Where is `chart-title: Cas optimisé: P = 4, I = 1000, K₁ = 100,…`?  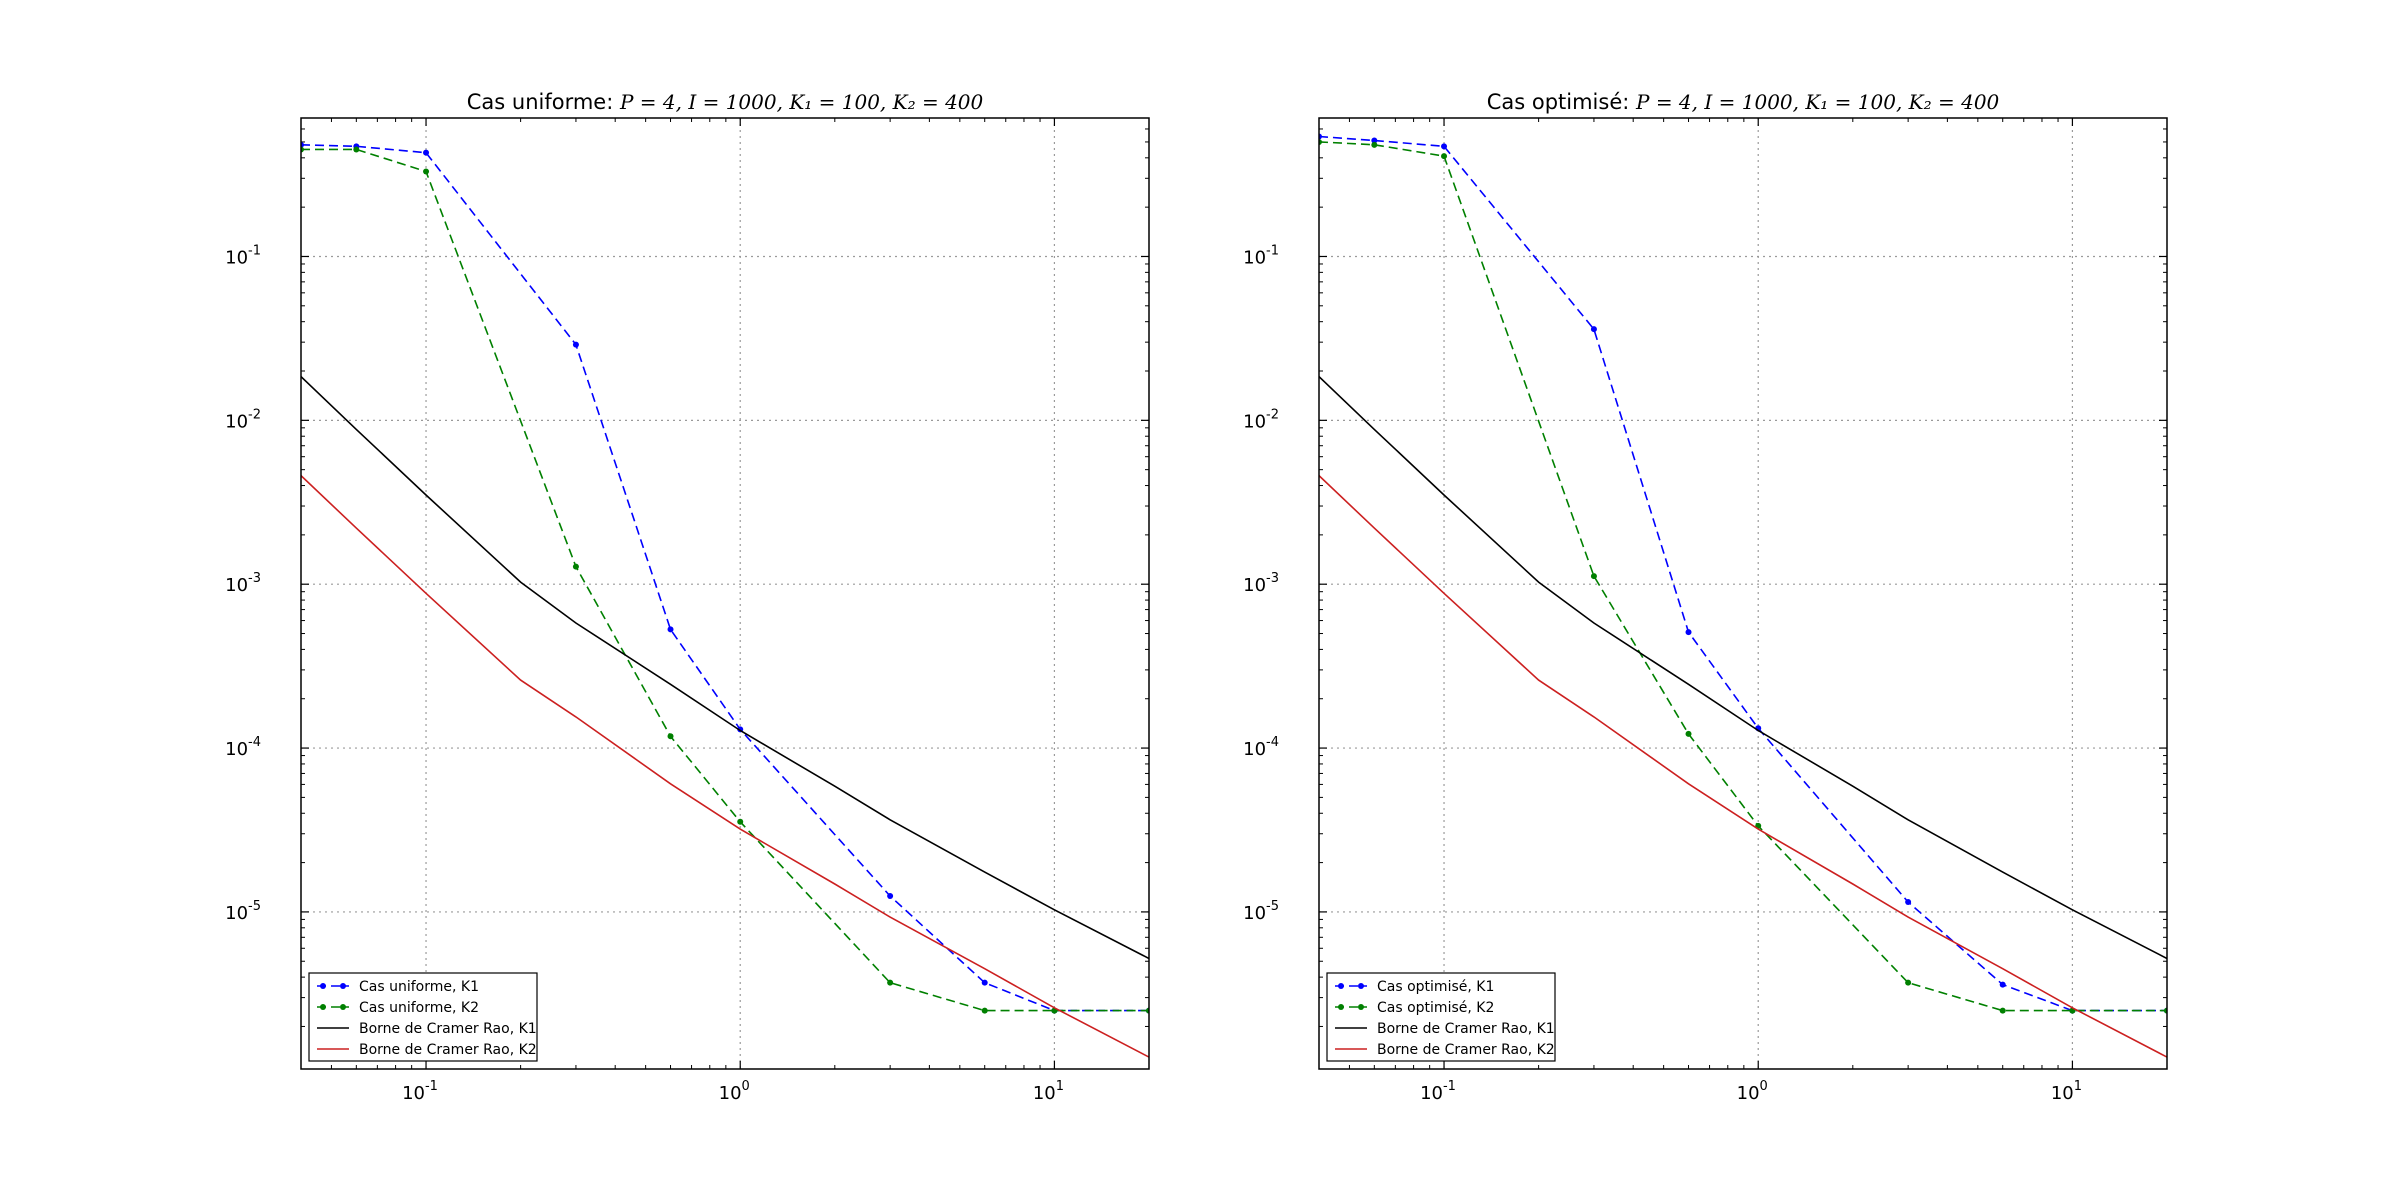
chart-title: Cas optimisé: P = 4, I = 1000, K₁ = 100,… is located at coordinates (1743, 102).